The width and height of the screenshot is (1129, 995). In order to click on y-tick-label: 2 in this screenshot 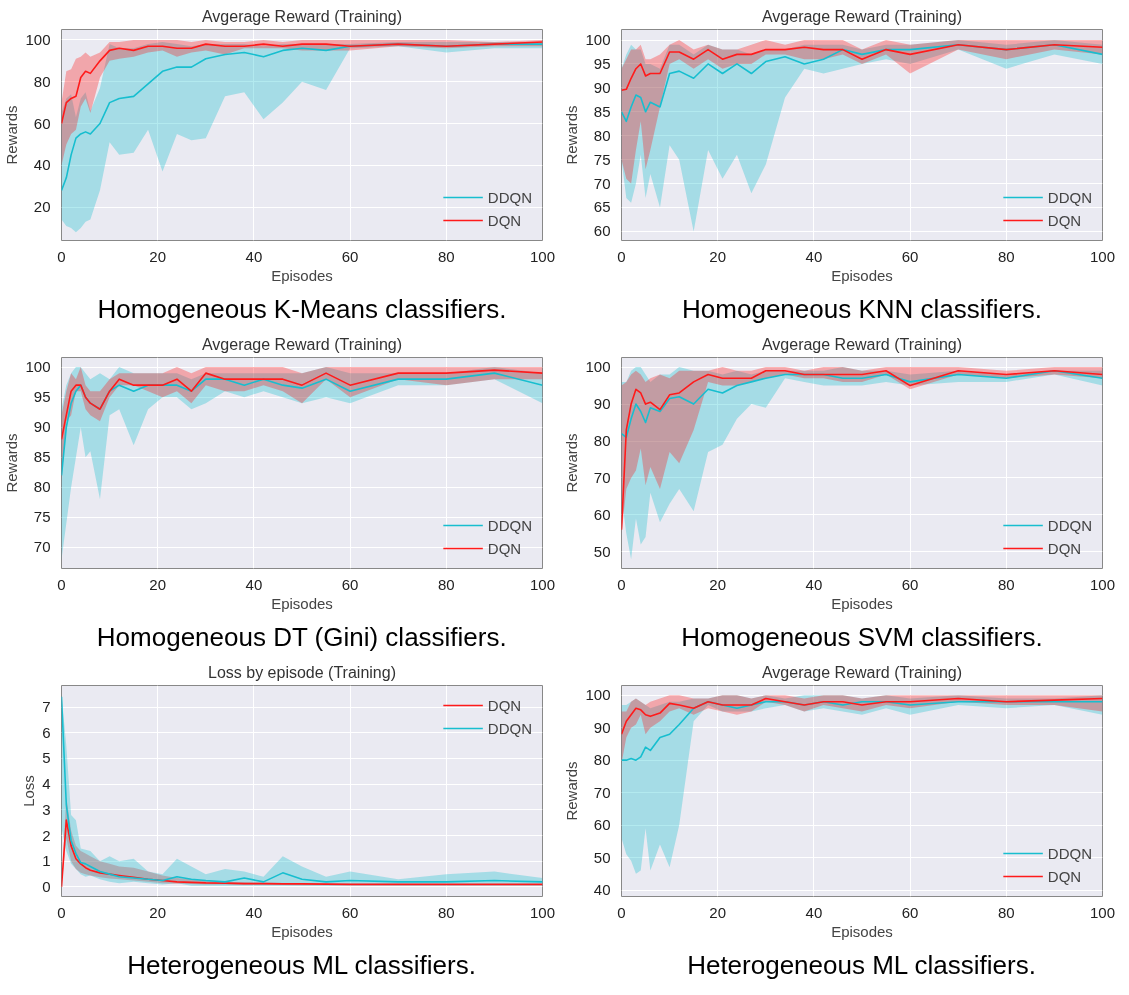, I will do `click(46, 835)`.